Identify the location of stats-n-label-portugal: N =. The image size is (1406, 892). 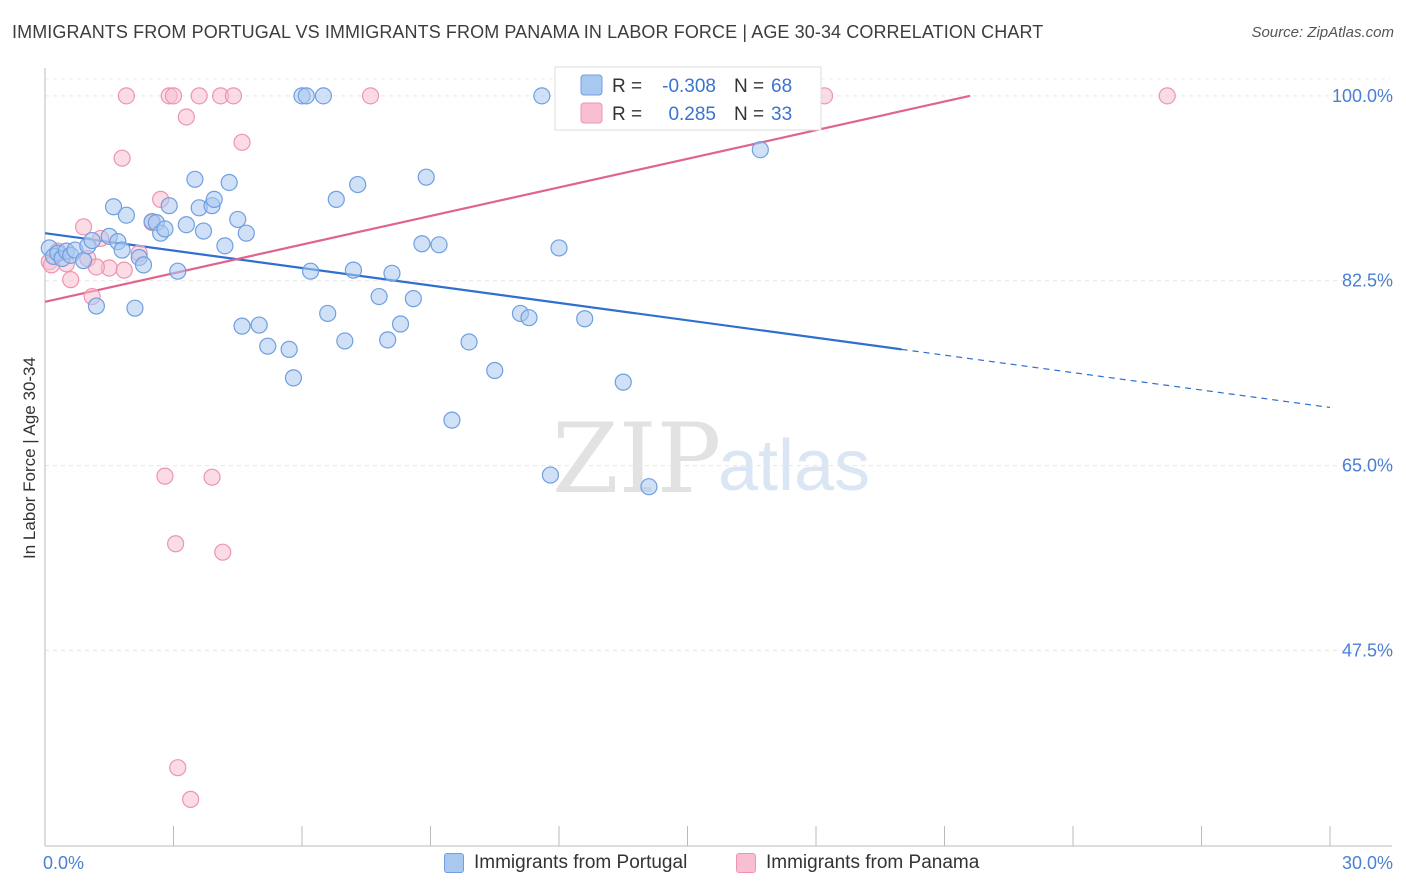
(749, 86).